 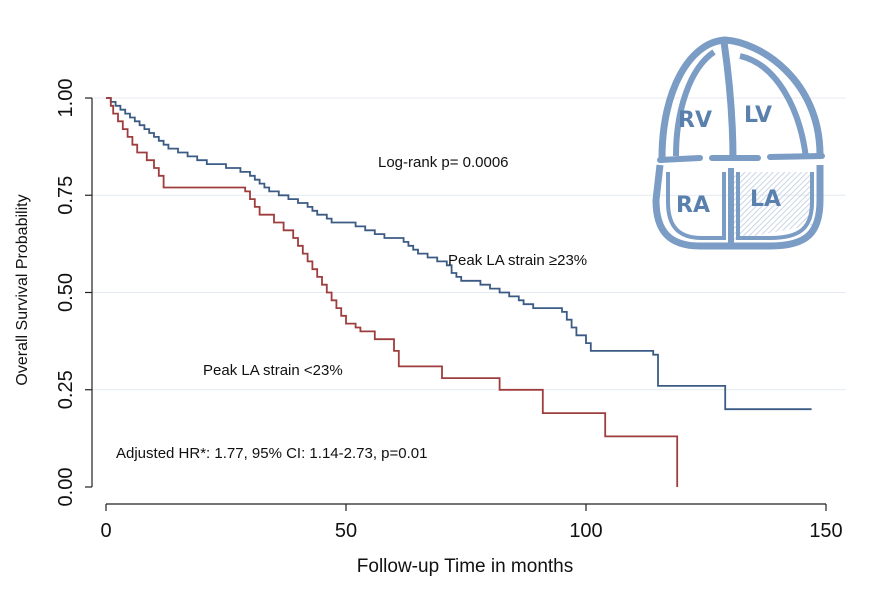 I want to click on label-low-strain: Peak LA strain <23%, so click(x=273, y=370).